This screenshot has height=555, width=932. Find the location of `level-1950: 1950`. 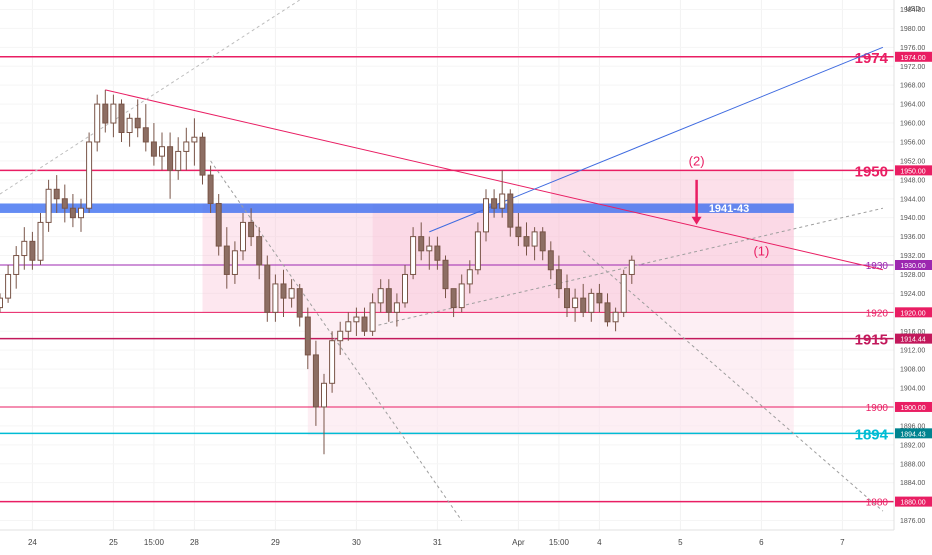

level-1950: 1950 is located at coordinates (447, 171).